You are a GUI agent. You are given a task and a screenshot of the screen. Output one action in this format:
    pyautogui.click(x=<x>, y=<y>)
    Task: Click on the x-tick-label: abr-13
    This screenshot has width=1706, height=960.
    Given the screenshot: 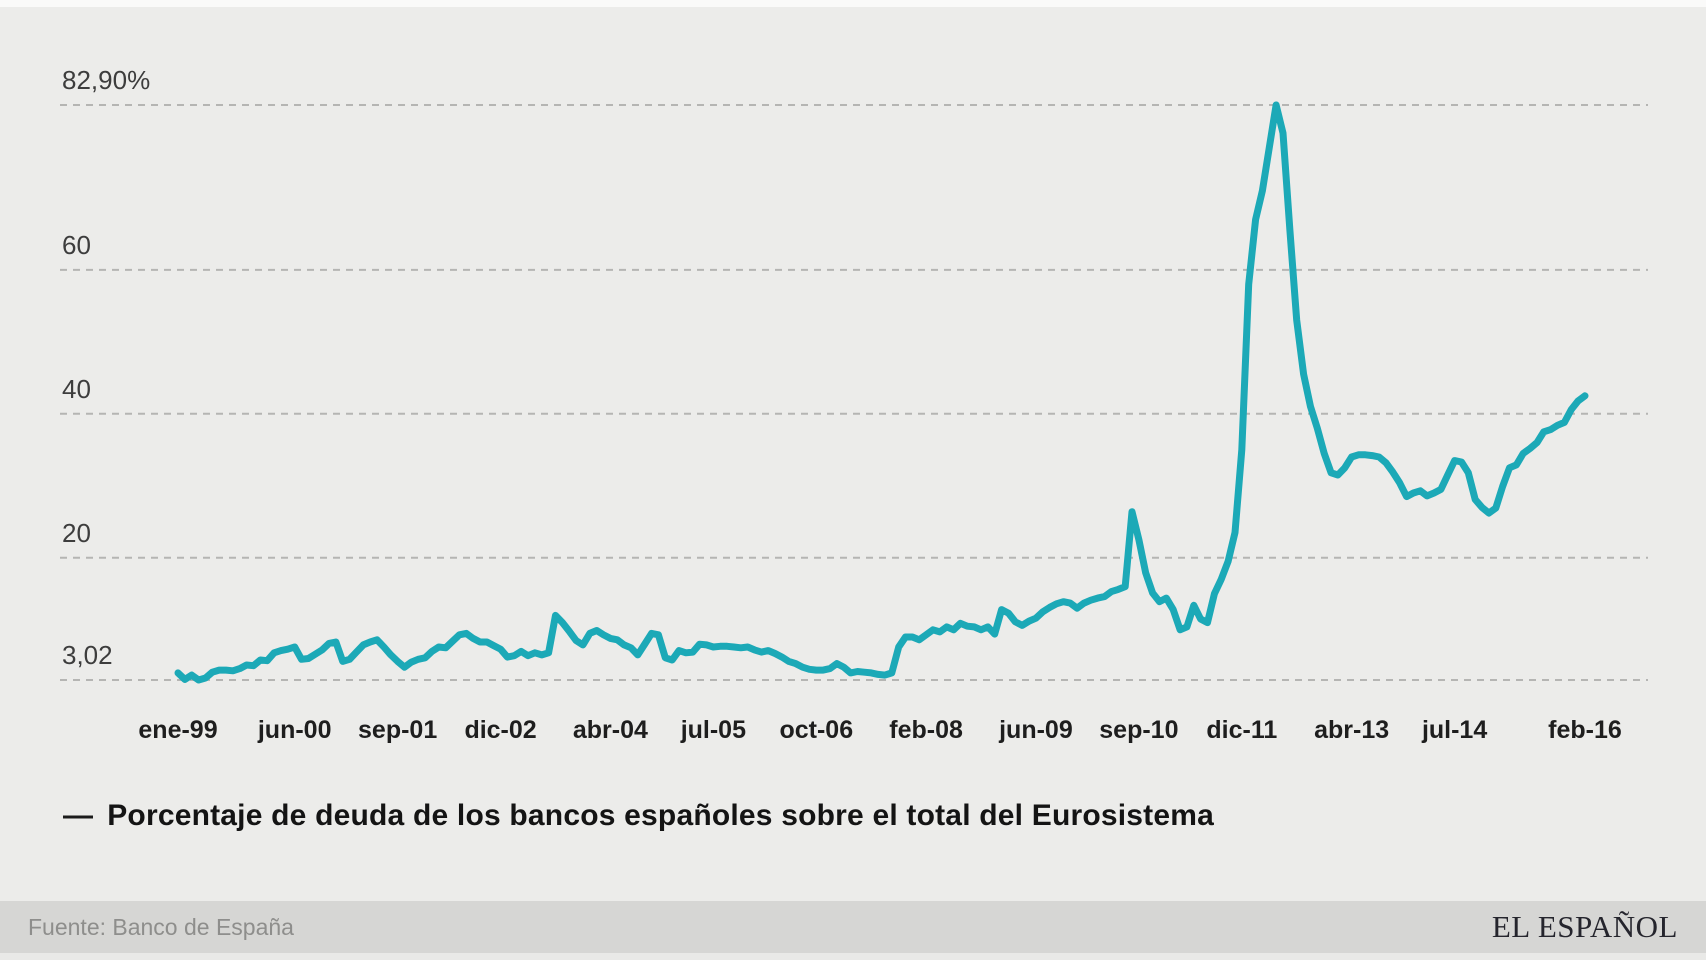 What is the action you would take?
    pyautogui.click(x=1351, y=730)
    